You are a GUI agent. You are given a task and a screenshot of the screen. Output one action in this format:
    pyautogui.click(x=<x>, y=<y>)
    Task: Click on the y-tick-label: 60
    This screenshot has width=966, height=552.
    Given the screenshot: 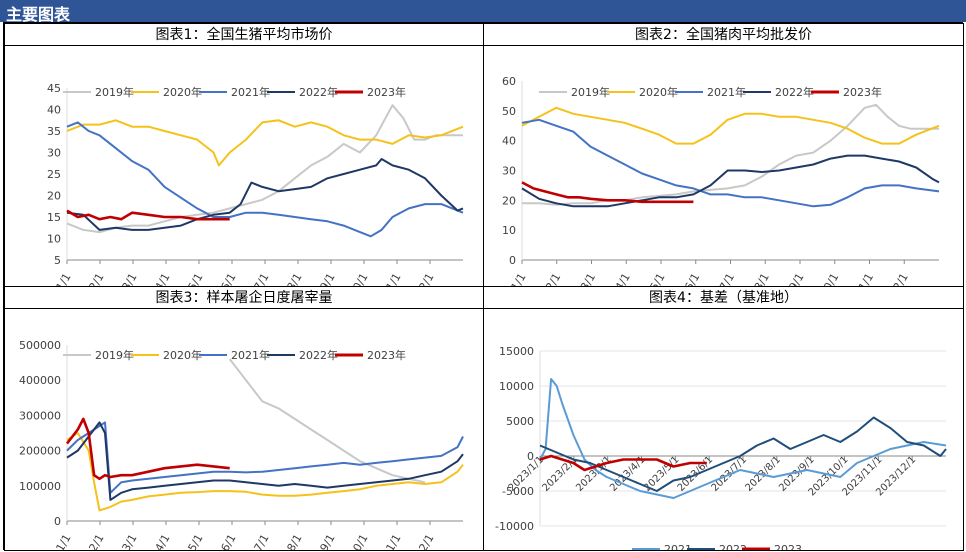 What is the action you would take?
    pyautogui.click(x=509, y=81)
    